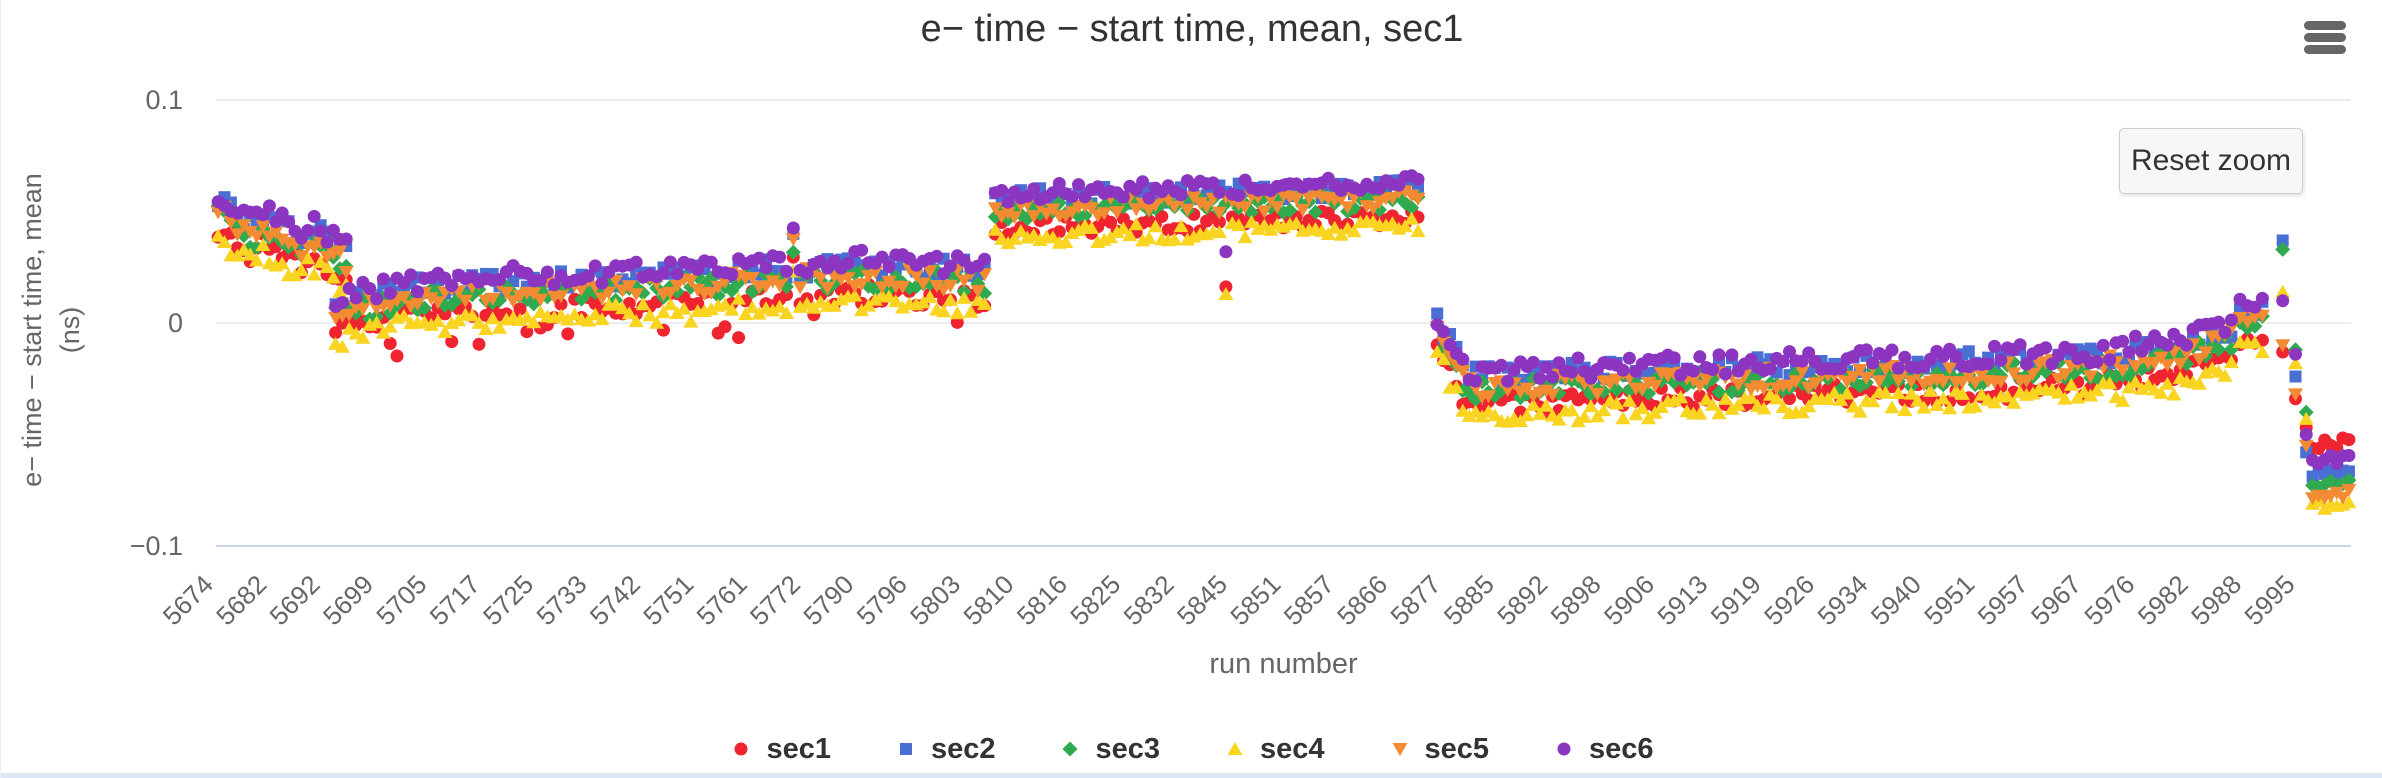  Describe the element at coordinates (1789, 600) in the screenshot. I see `svg-text: 5926` at that location.